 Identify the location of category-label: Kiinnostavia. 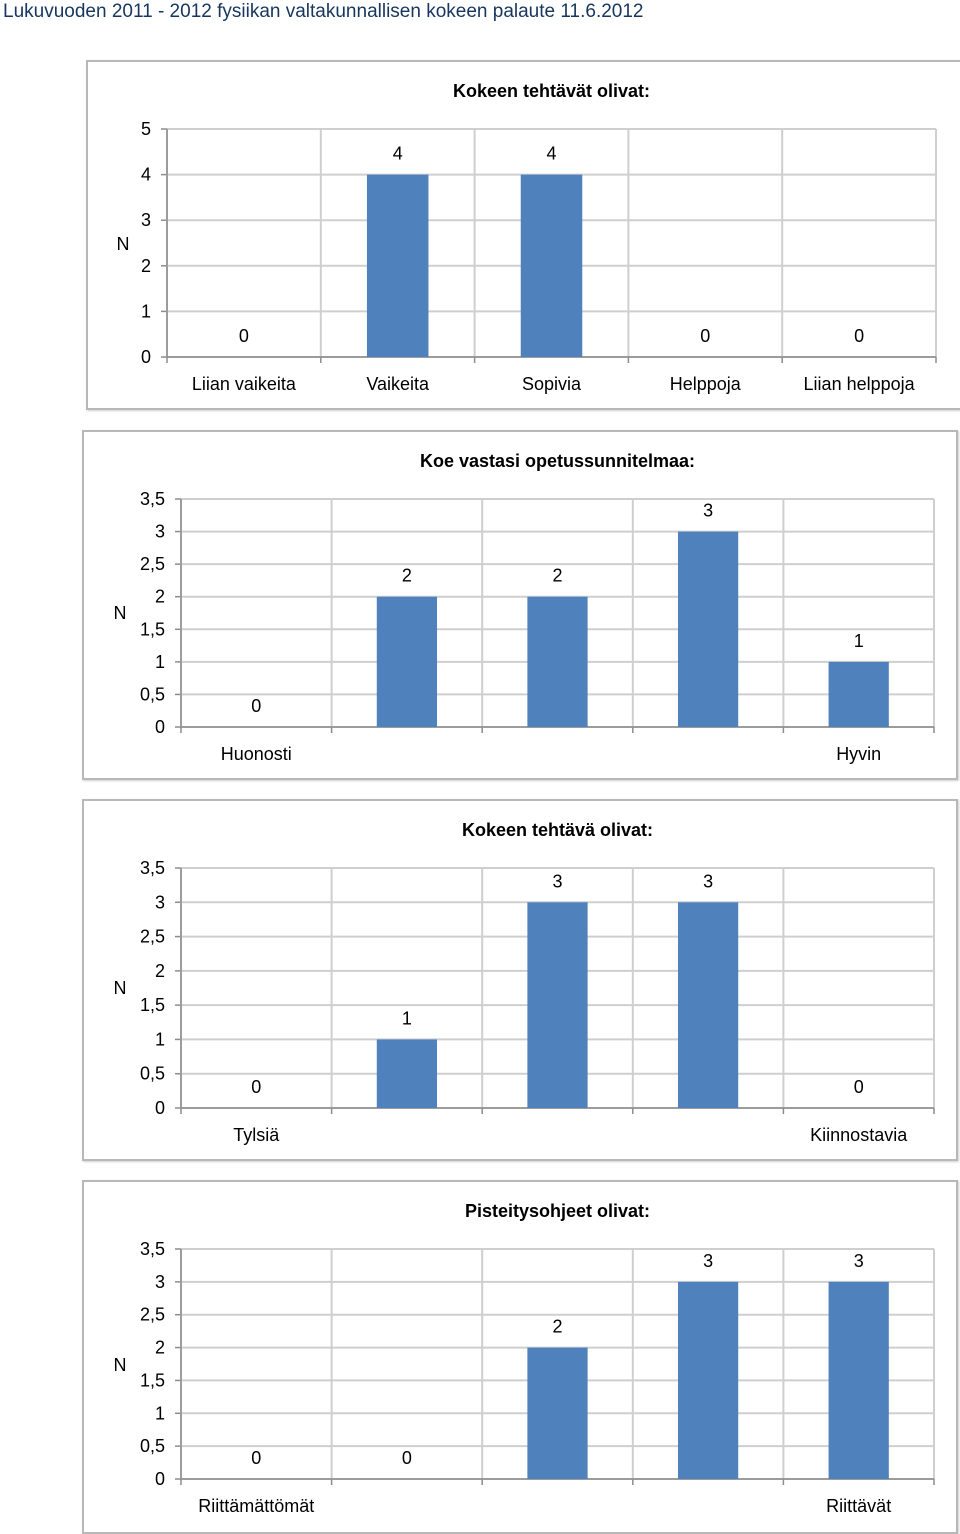
(859, 1135).